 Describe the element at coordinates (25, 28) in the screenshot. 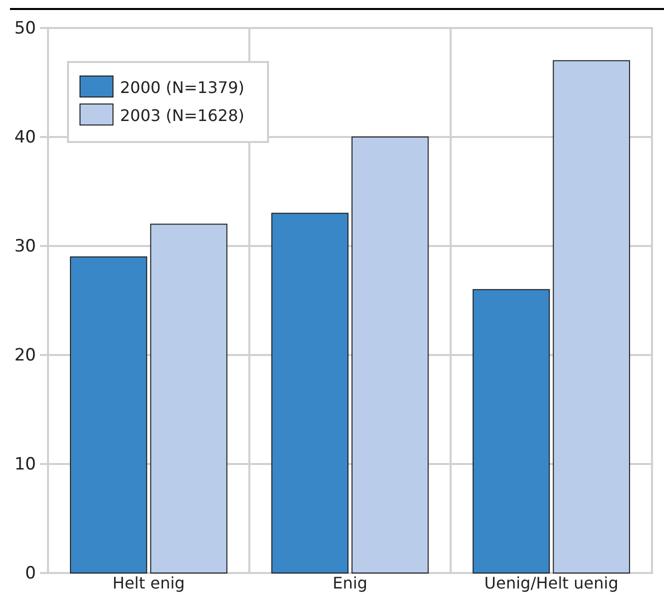

I see `y-tick-label: 50` at that location.